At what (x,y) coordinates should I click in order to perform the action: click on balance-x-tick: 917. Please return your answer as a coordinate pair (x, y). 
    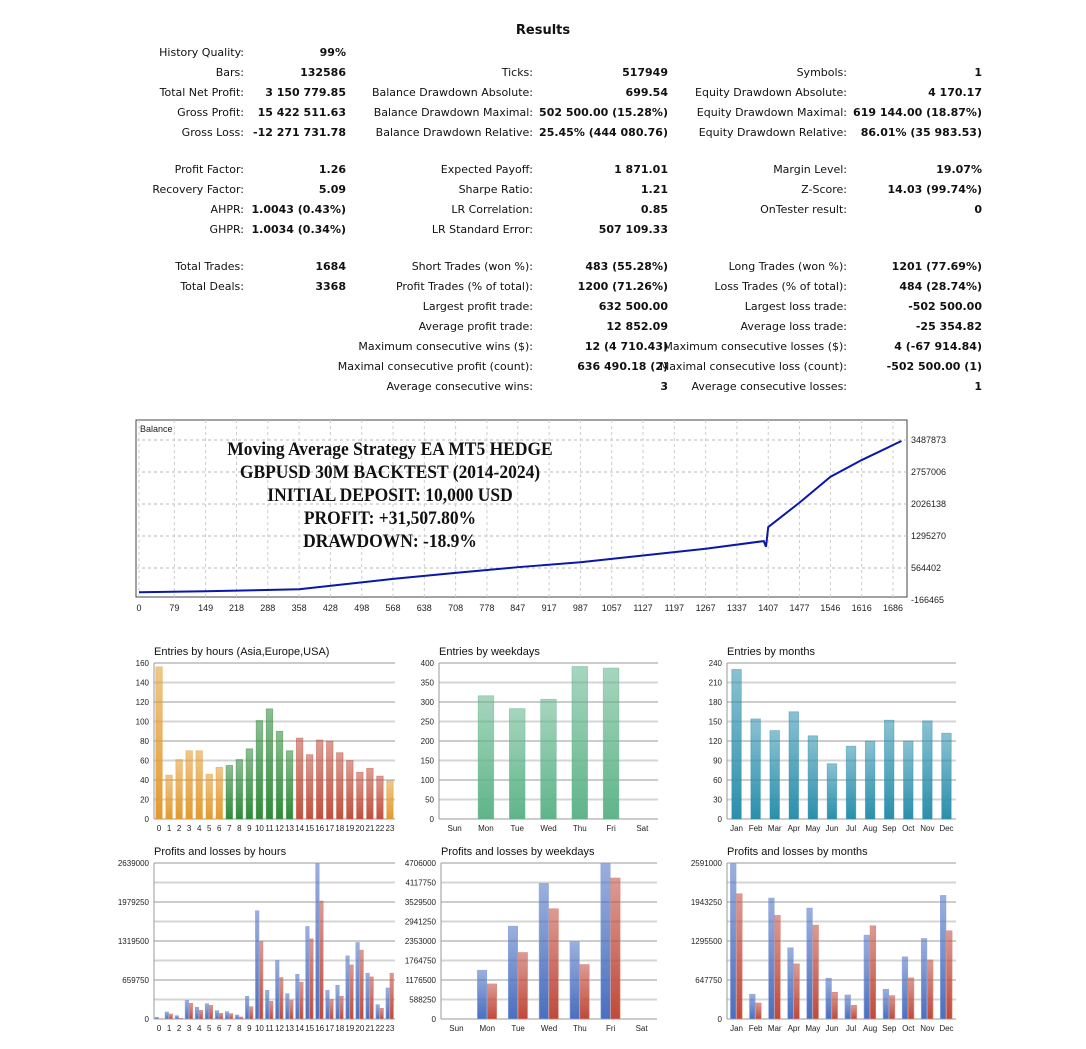
    Looking at the image, I should click on (549, 608).